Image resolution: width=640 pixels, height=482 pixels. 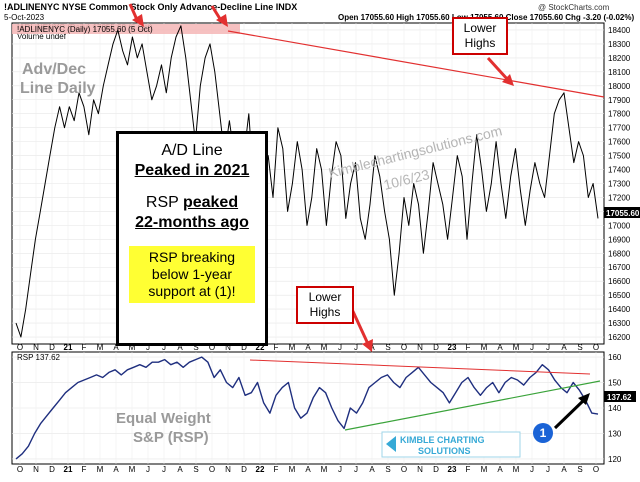 I want to click on ad-y-tick-label: 17500, so click(x=619, y=156).